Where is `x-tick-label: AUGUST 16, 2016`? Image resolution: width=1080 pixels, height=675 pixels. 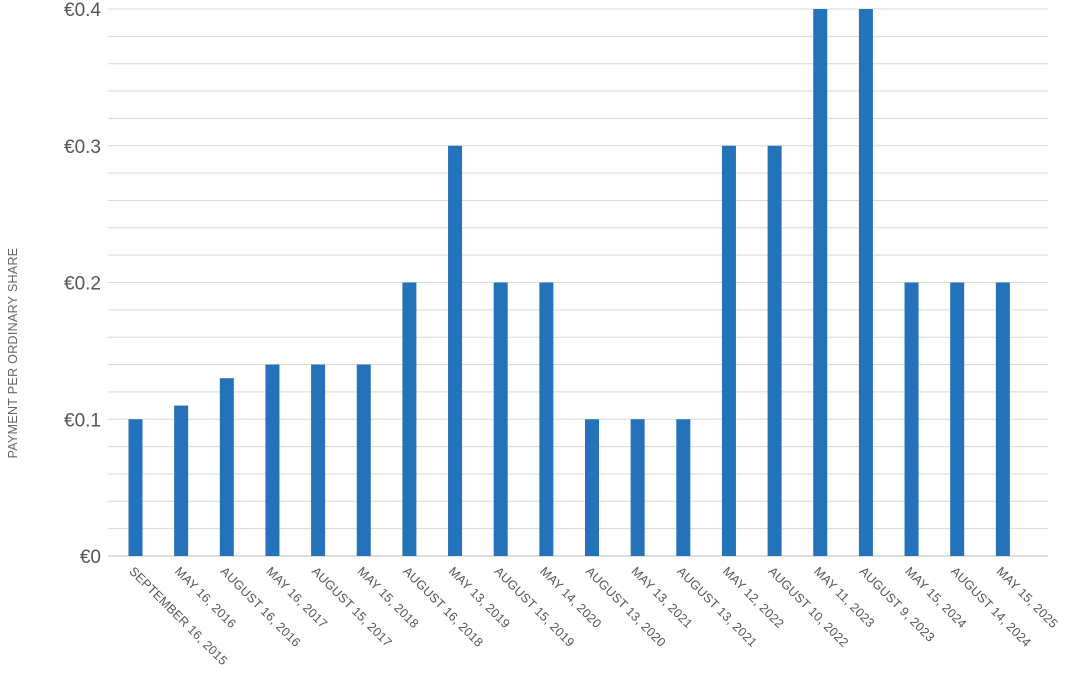
x-tick-label: AUGUST 16, 2016 is located at coordinates (261, 607).